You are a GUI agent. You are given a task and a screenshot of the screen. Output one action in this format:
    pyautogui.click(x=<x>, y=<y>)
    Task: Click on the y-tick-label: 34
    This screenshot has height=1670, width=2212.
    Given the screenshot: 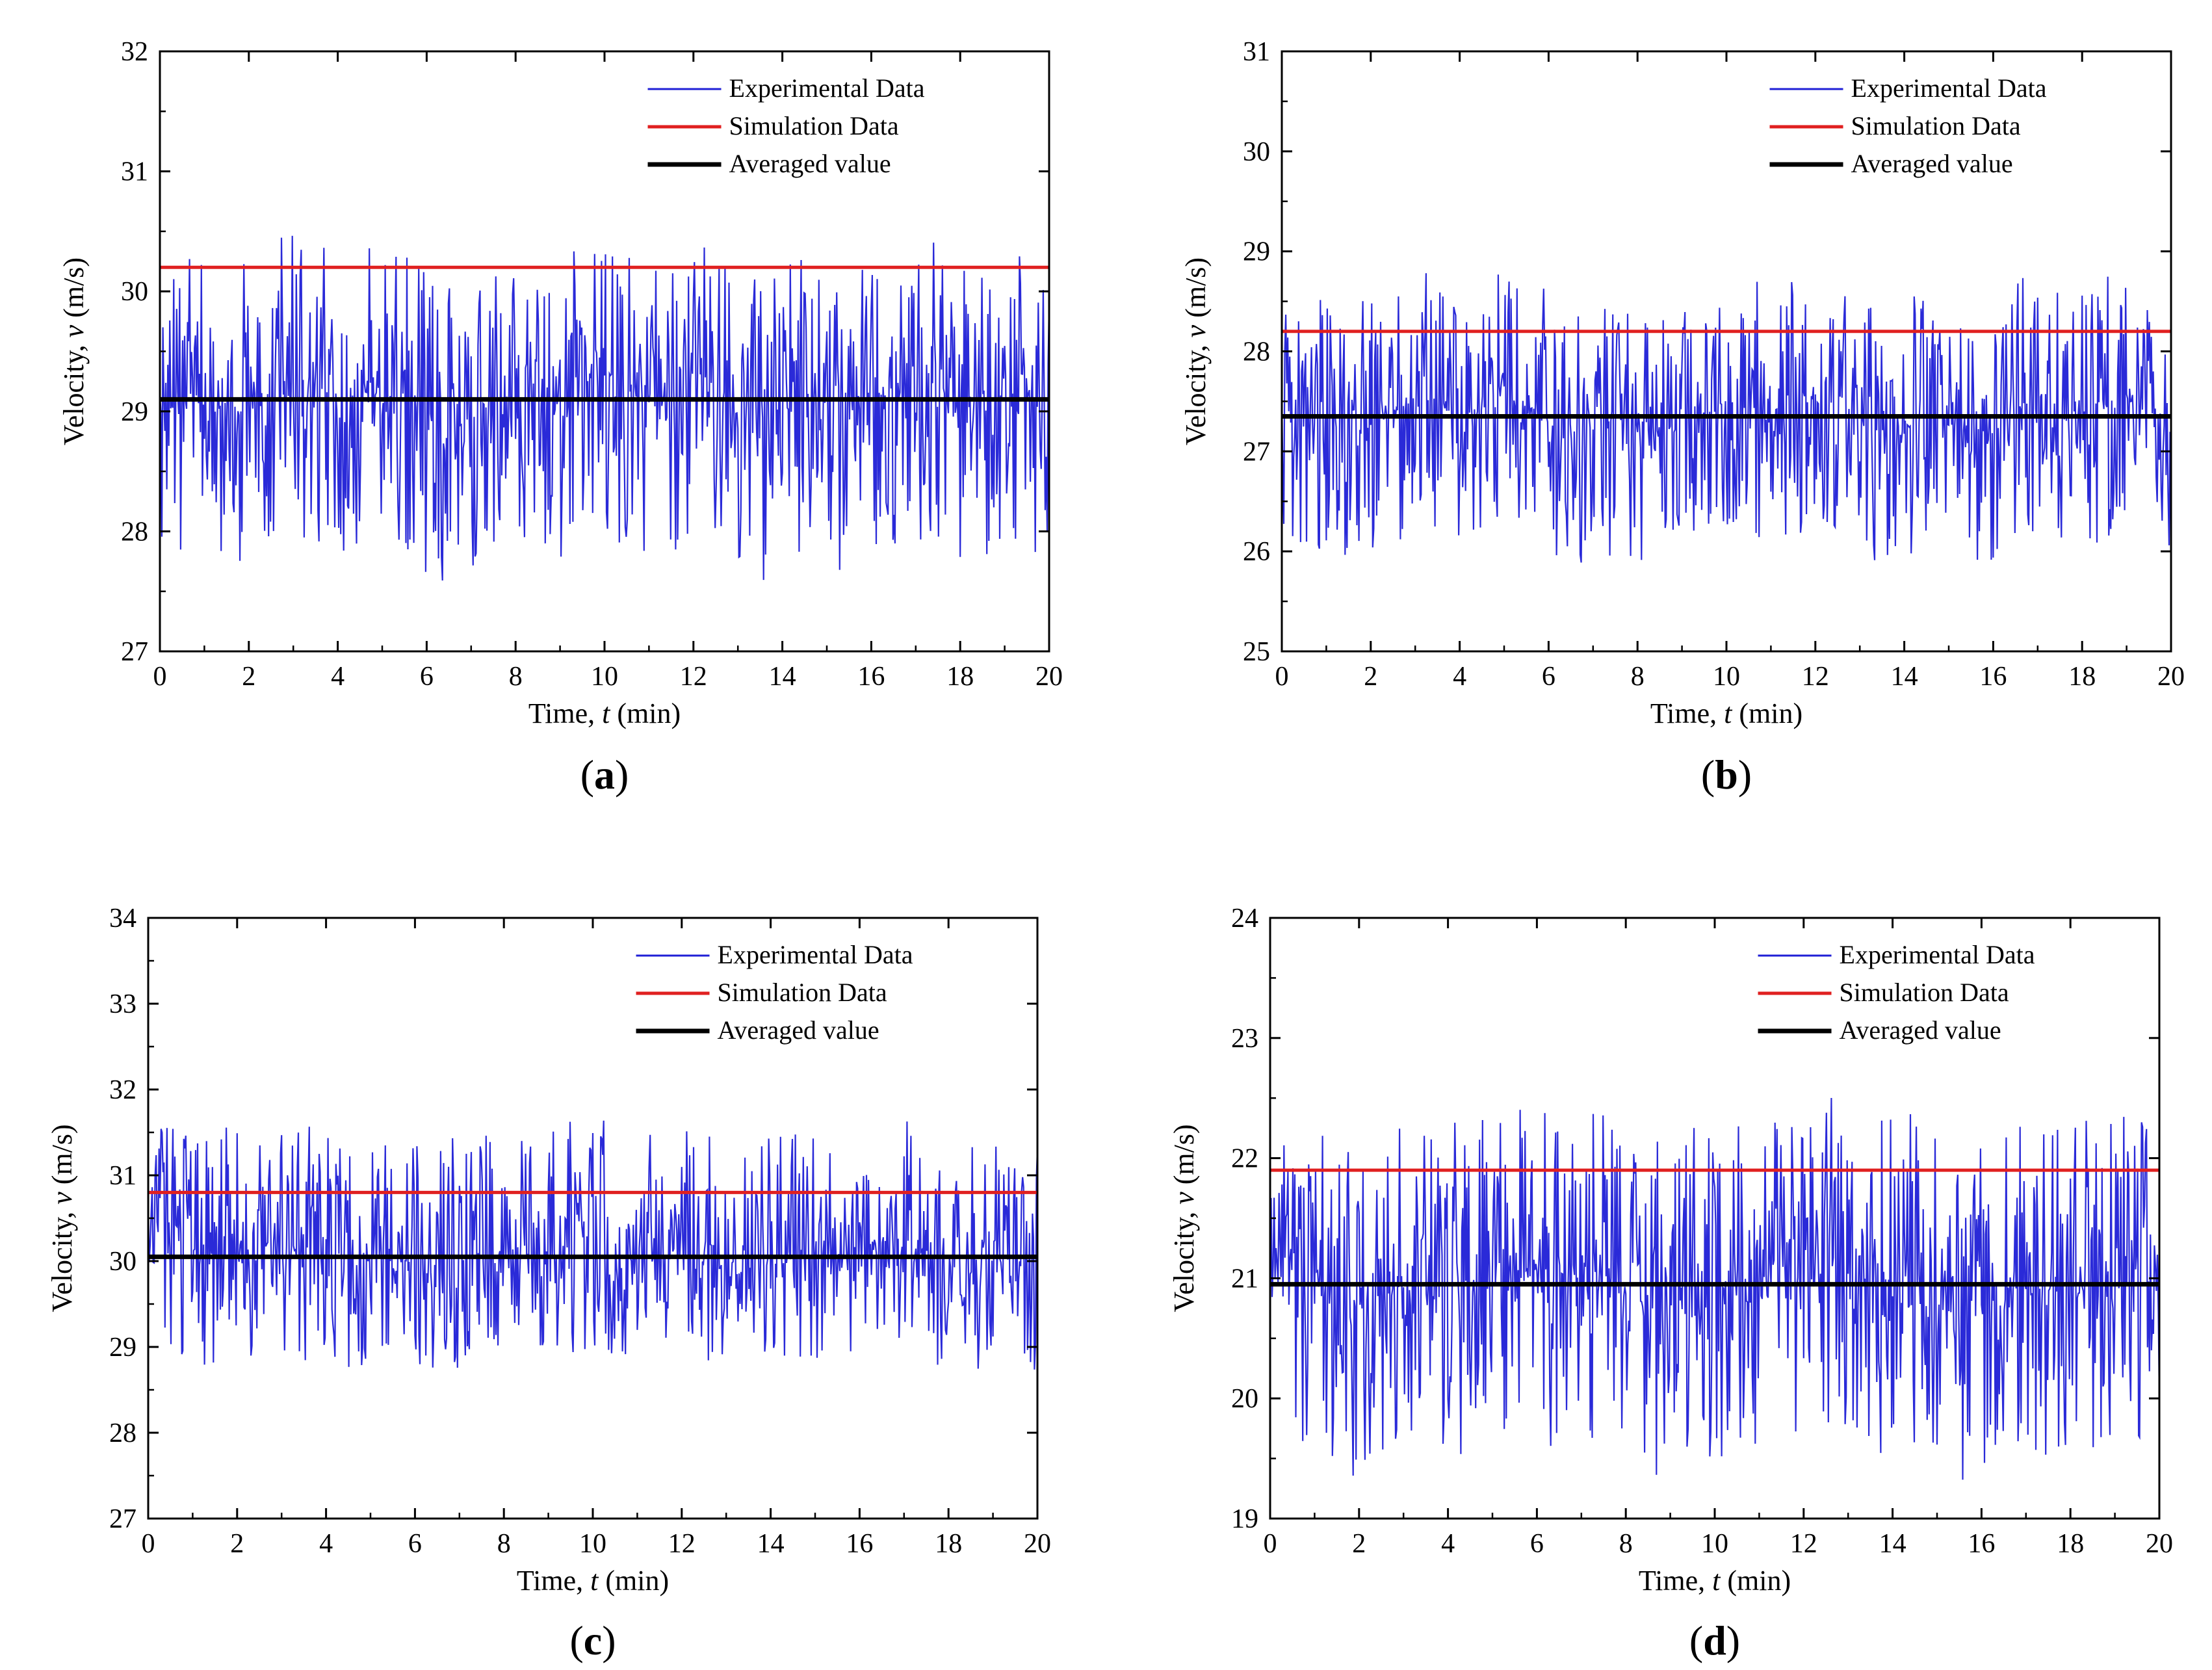 What is the action you would take?
    pyautogui.click(x=123, y=918)
    